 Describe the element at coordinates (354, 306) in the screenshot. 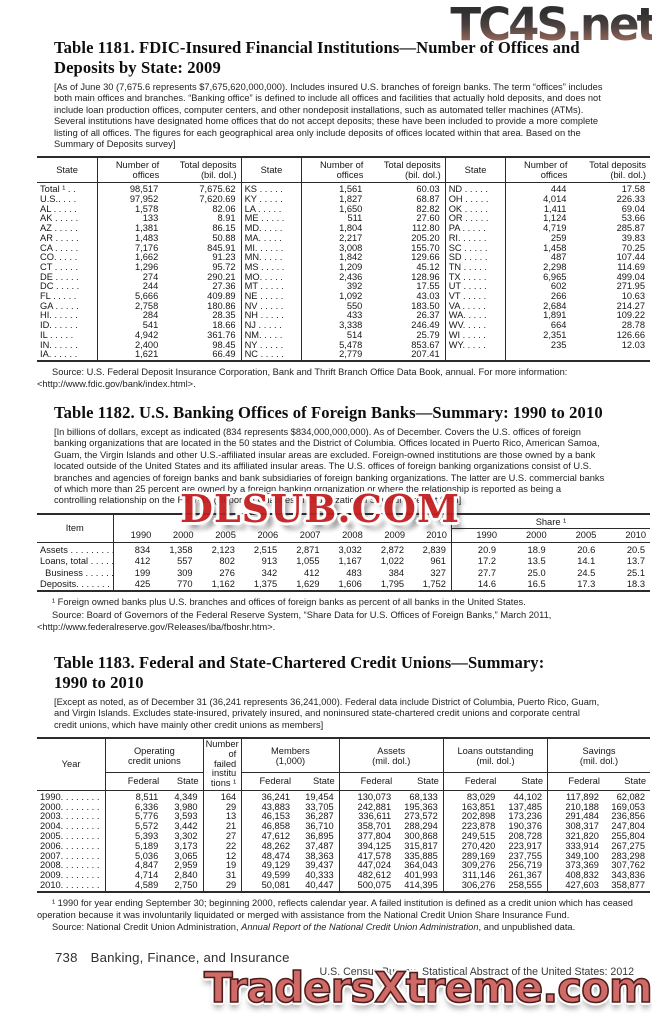

I see `table-cell: 550` at that location.